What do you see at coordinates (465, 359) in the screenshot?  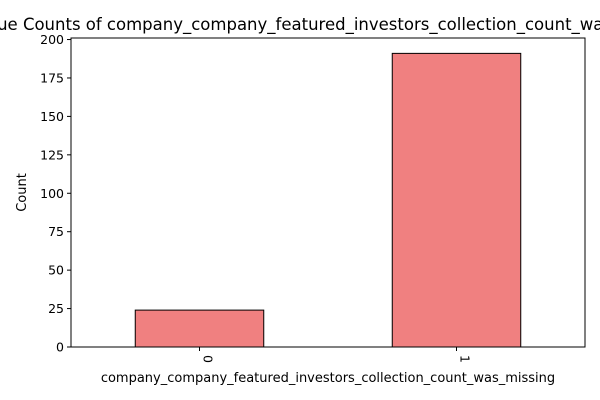 I see `x-tick-label: 1` at bounding box center [465, 359].